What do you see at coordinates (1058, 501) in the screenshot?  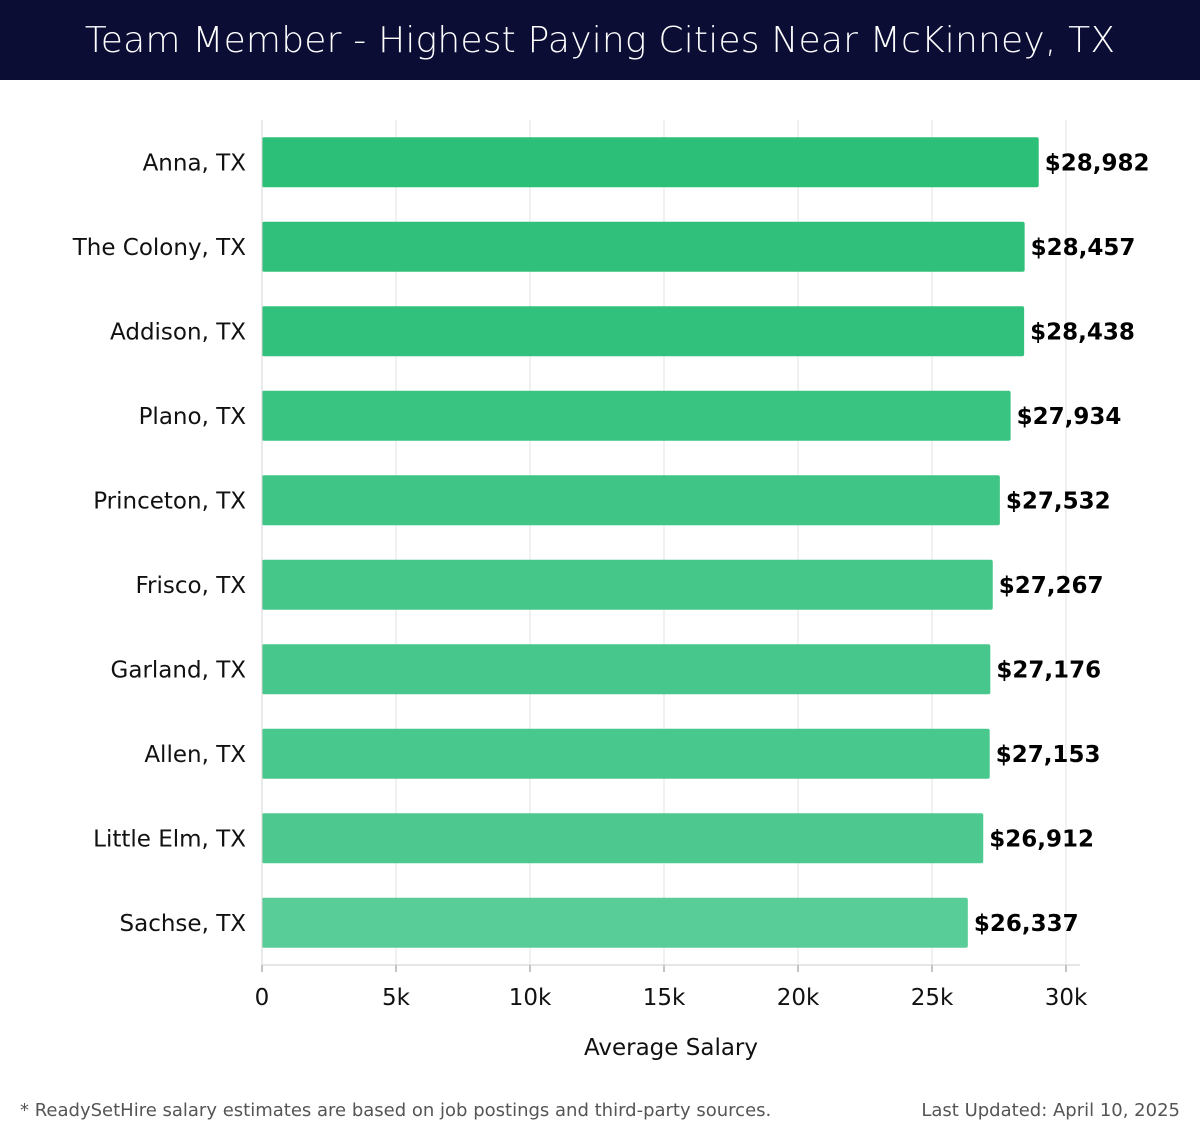 I see `value-label: $27,532` at bounding box center [1058, 501].